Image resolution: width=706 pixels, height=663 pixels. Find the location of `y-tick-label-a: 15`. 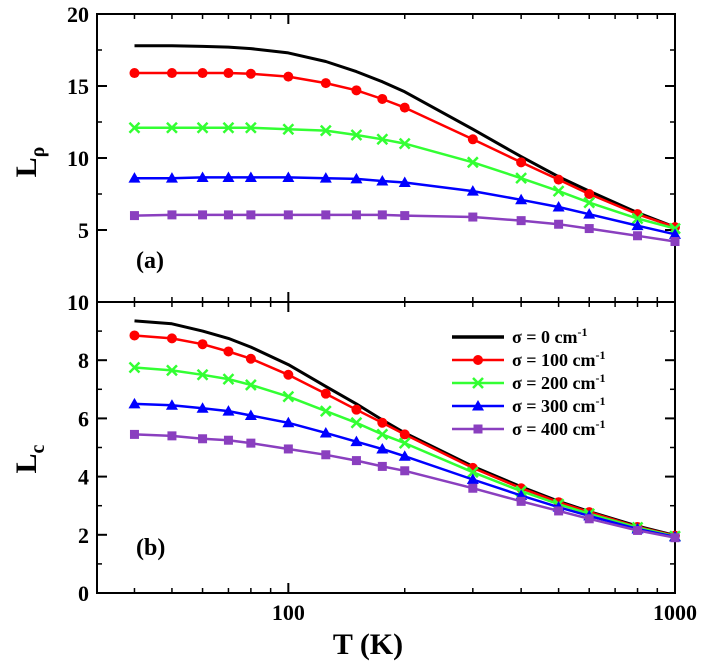

y-tick-label-a: 15 is located at coordinates (78, 86).